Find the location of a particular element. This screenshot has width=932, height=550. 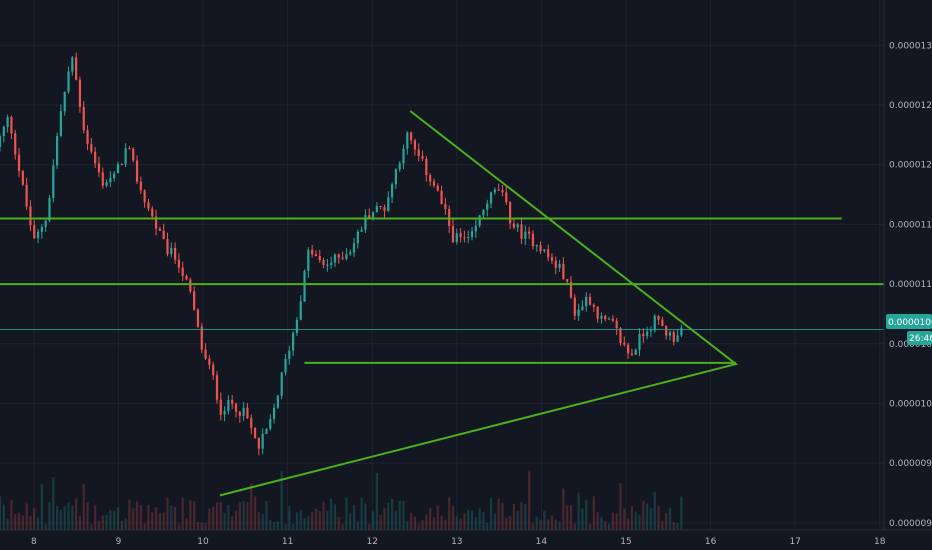

price-tick-label: 0.00000950 is located at coordinates (910, 464).